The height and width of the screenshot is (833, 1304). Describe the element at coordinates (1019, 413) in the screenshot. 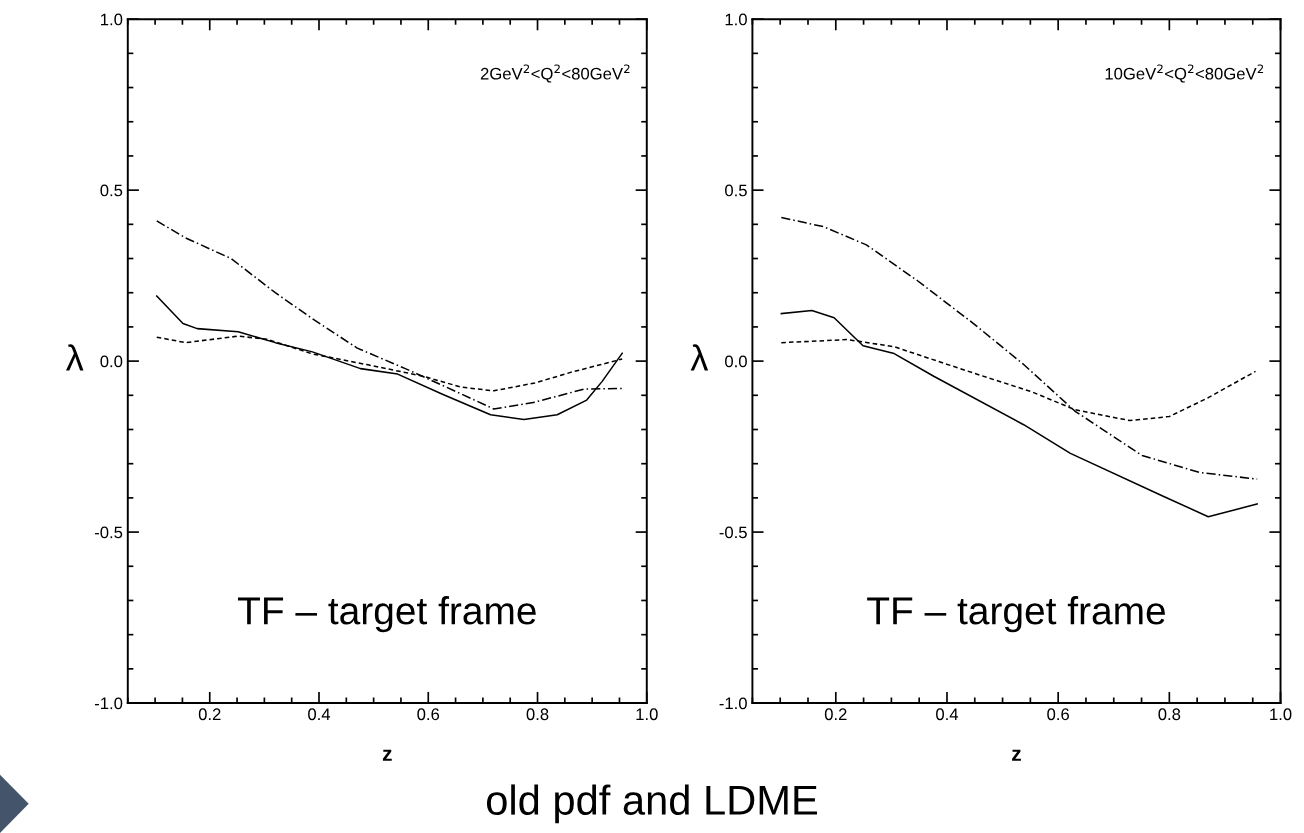

I see `line-series` at that location.